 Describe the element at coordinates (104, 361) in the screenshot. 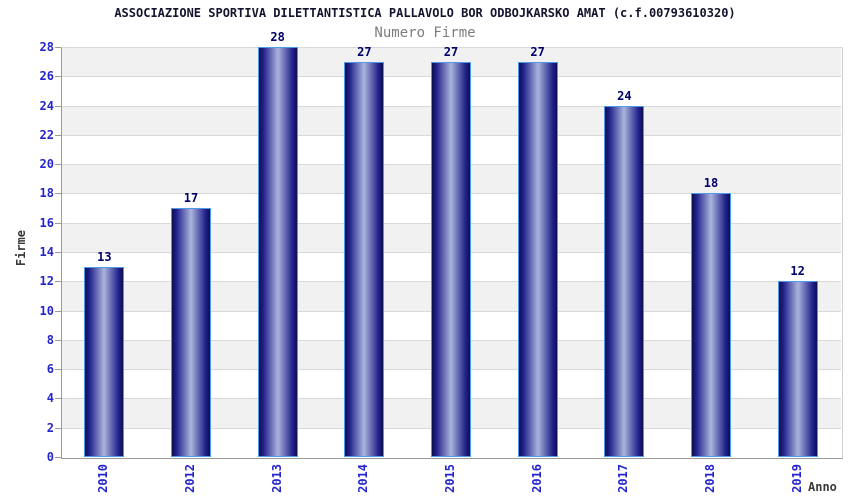

I see `bar-2010` at that location.